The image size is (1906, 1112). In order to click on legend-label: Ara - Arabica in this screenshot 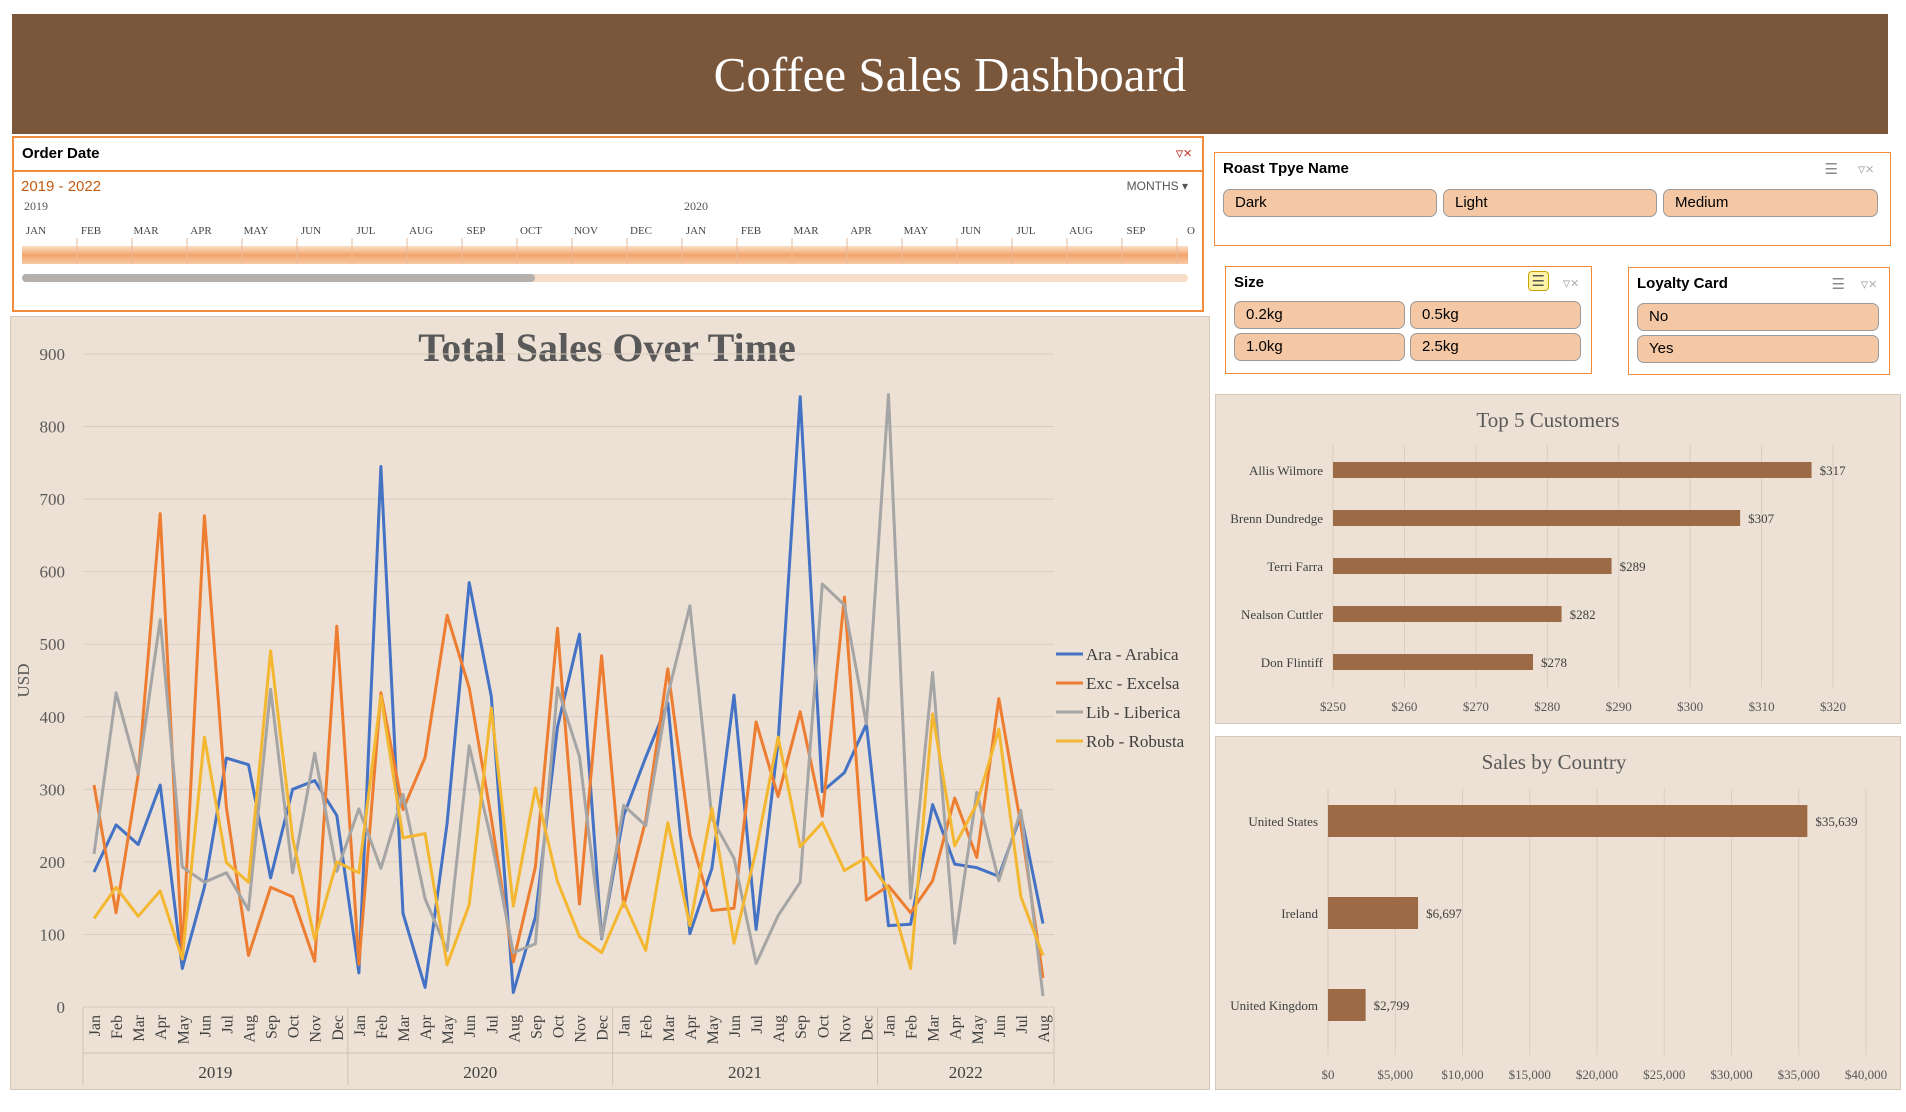, I will do `click(1132, 654)`.